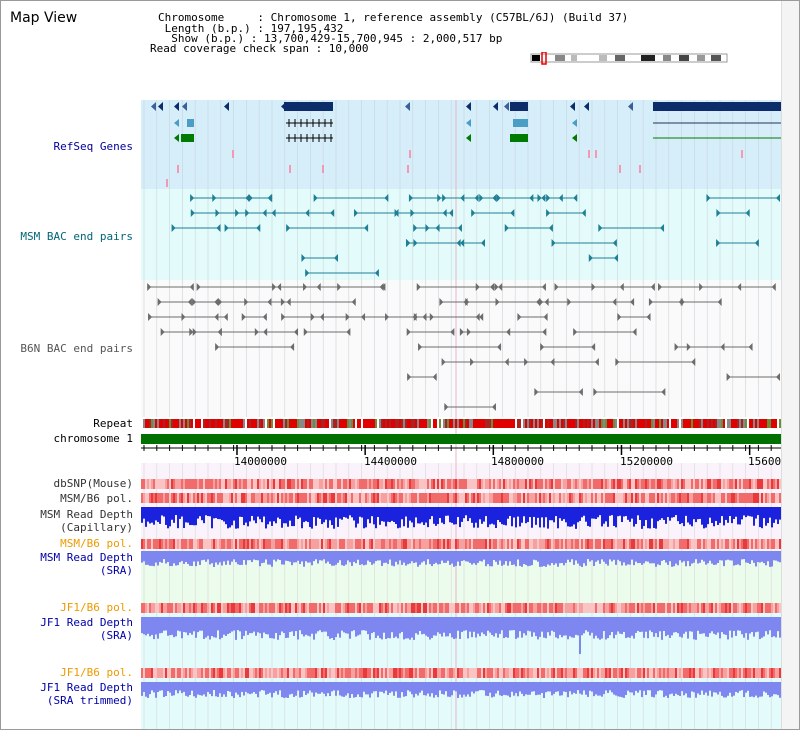  What do you see at coordinates (646, 461) in the screenshot?
I see `axis-tick-label: 15200000` at bounding box center [646, 461].